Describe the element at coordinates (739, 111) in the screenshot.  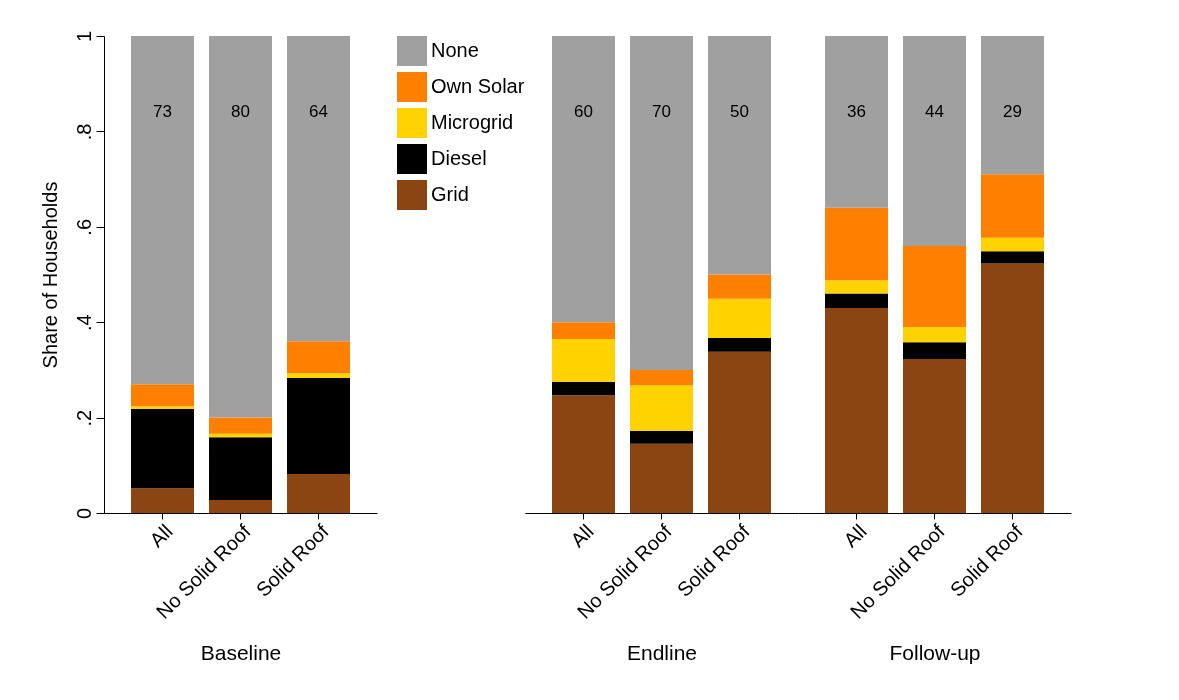
I see `annotation: 50` at that location.